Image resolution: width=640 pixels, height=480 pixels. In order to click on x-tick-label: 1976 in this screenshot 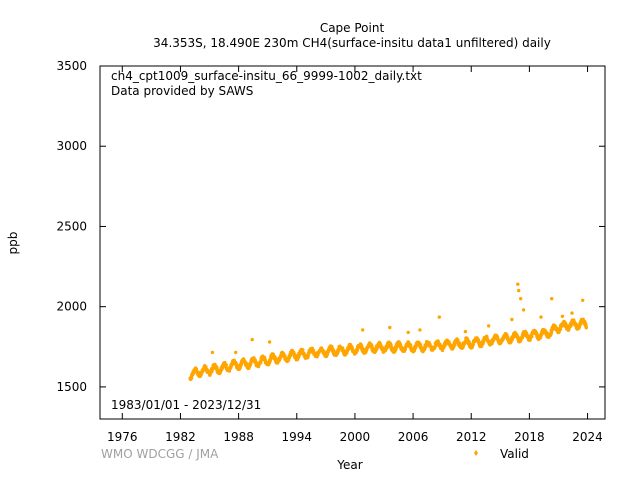, I will do `click(122, 437)`.